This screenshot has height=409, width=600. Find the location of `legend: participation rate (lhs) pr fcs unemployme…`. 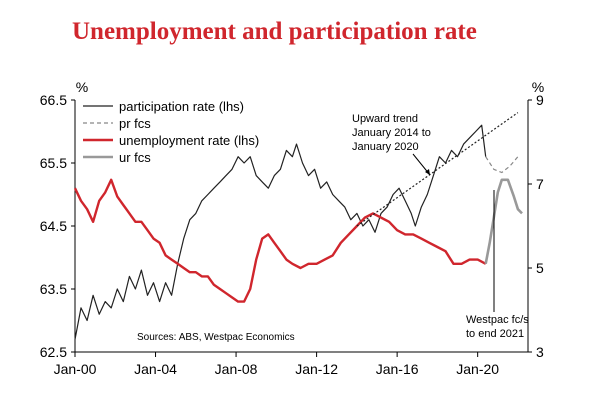

legend: participation rate (lhs) pr fcs unemployme… is located at coordinates (171, 132).